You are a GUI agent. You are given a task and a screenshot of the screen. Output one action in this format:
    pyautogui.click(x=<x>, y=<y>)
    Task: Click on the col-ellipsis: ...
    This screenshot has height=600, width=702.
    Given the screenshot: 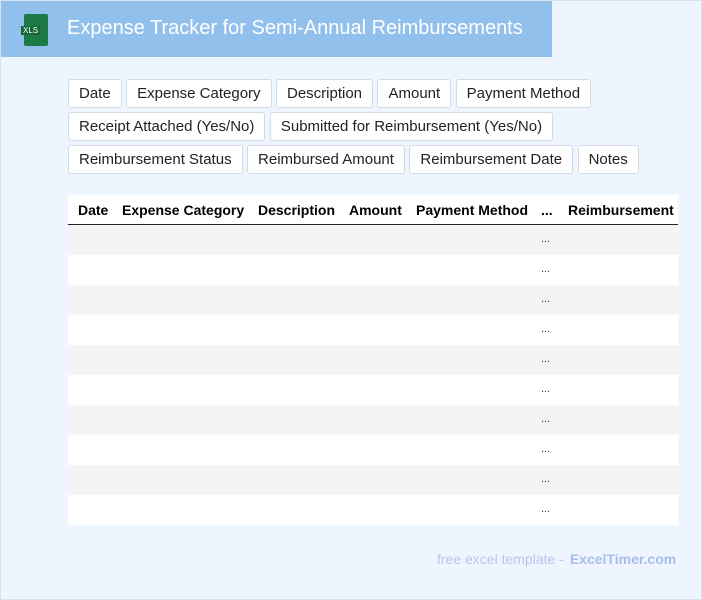 What is the action you would take?
    pyautogui.click(x=547, y=210)
    